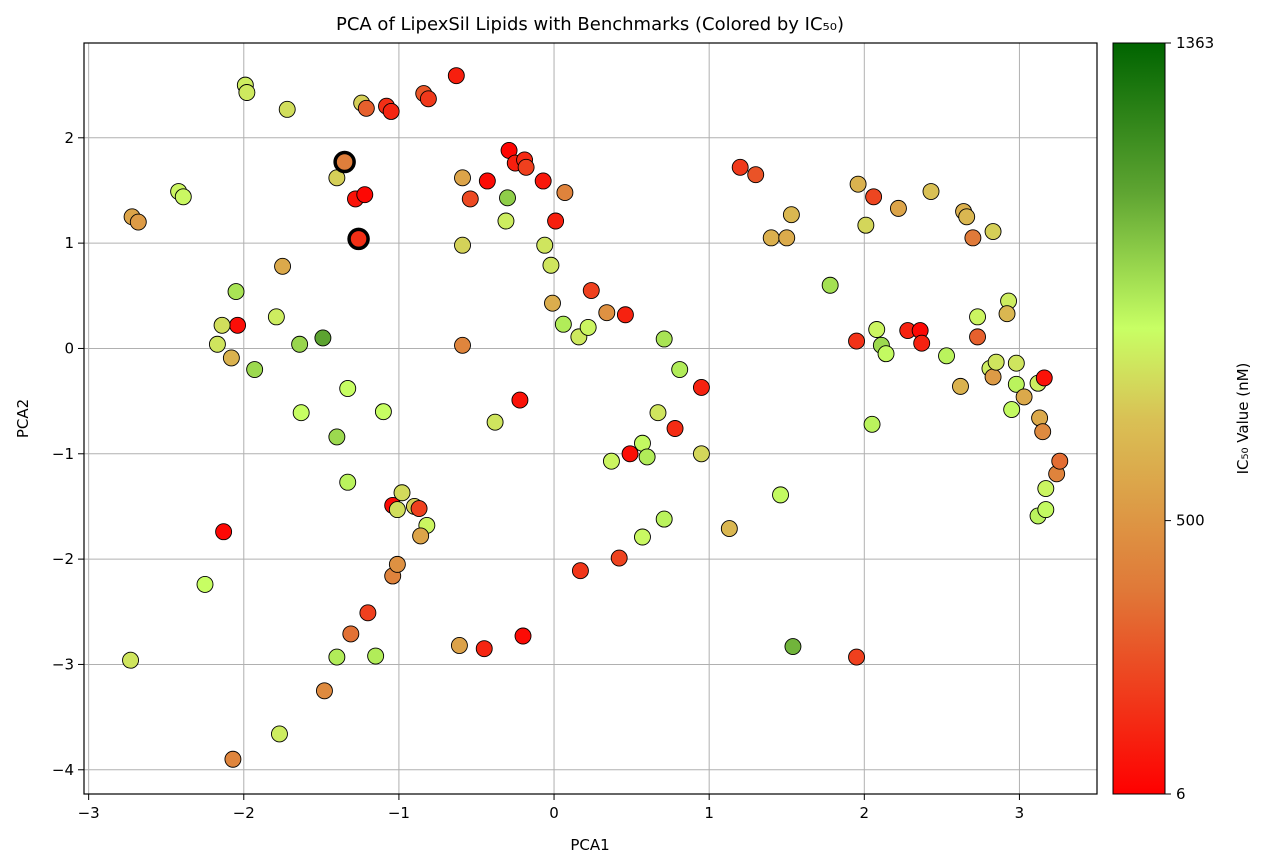 The image size is (1267, 867). Describe the element at coordinates (63, 770) in the screenshot. I see `y-tick-label: −4` at that location.